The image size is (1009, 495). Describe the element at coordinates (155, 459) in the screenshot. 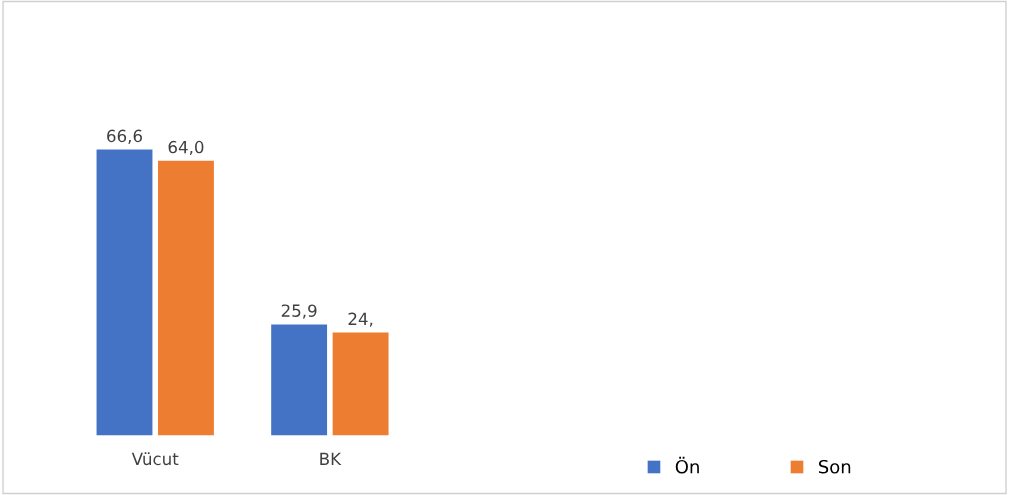

I see `x-tick-label: Vücut` at that location.